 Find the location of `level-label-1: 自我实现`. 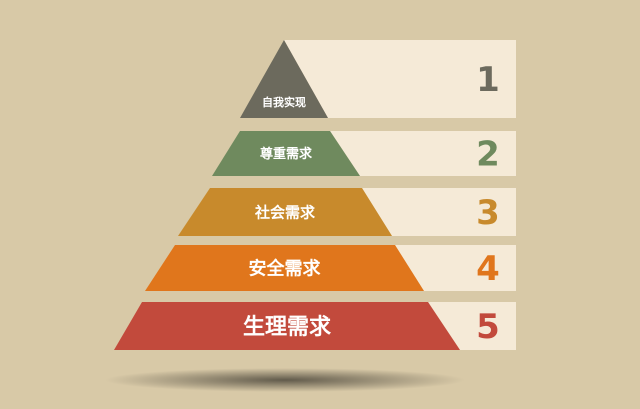

level-label-1: 自我实现 is located at coordinates (284, 102).